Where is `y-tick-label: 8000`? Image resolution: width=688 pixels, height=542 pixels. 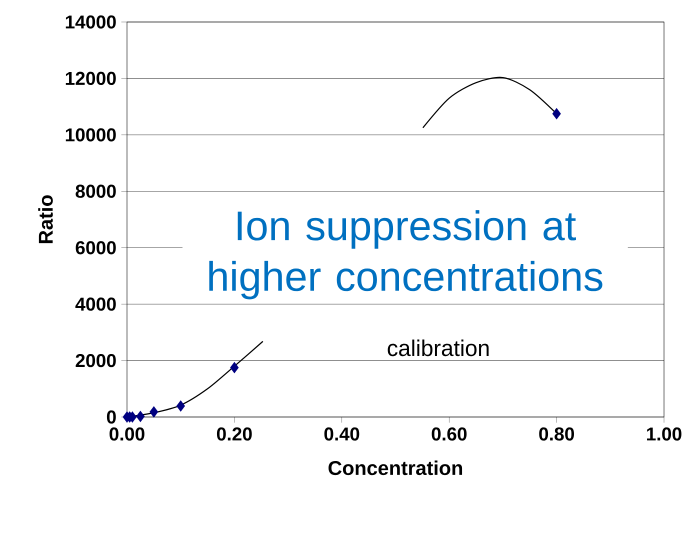
y-tick-label: 8000 is located at coordinates (96, 191).